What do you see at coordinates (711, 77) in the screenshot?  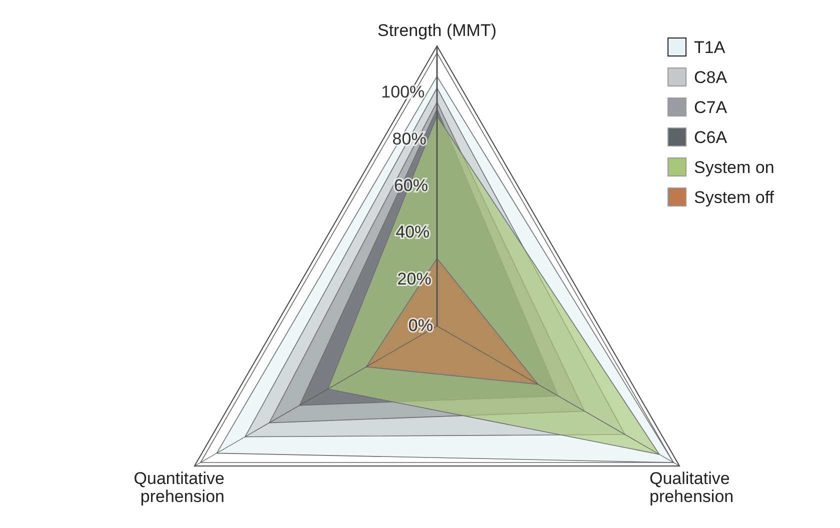 I see `legend-label: C8A` at bounding box center [711, 77].